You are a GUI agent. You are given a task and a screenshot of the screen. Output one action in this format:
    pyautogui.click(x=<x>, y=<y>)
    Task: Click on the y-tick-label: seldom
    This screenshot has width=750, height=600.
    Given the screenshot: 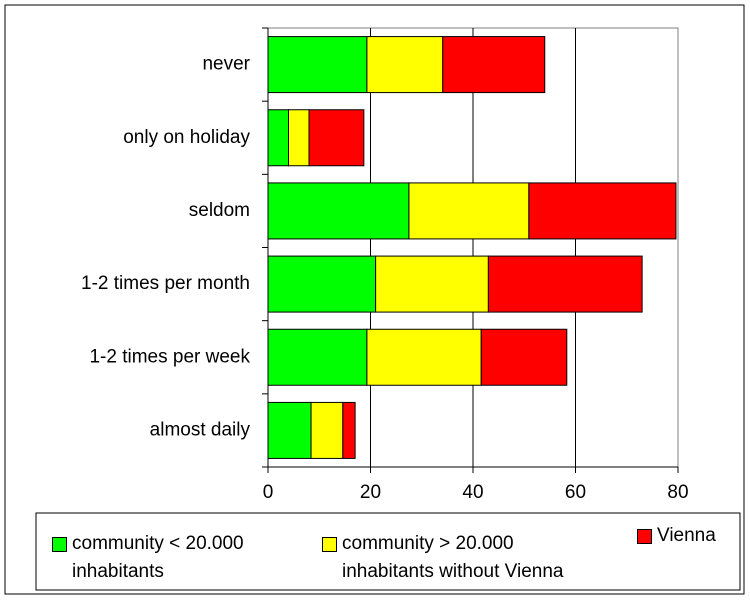 What is the action you would take?
    pyautogui.click(x=219, y=210)
    